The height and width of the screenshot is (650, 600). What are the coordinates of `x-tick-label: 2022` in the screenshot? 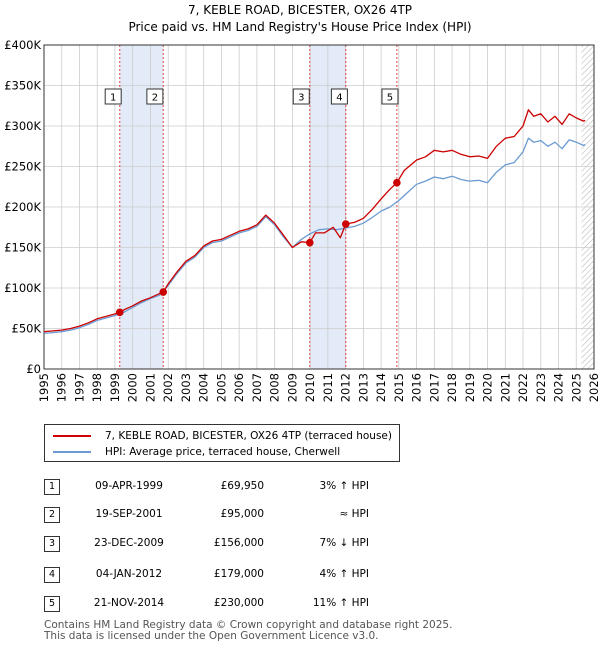 It's located at (523, 387).